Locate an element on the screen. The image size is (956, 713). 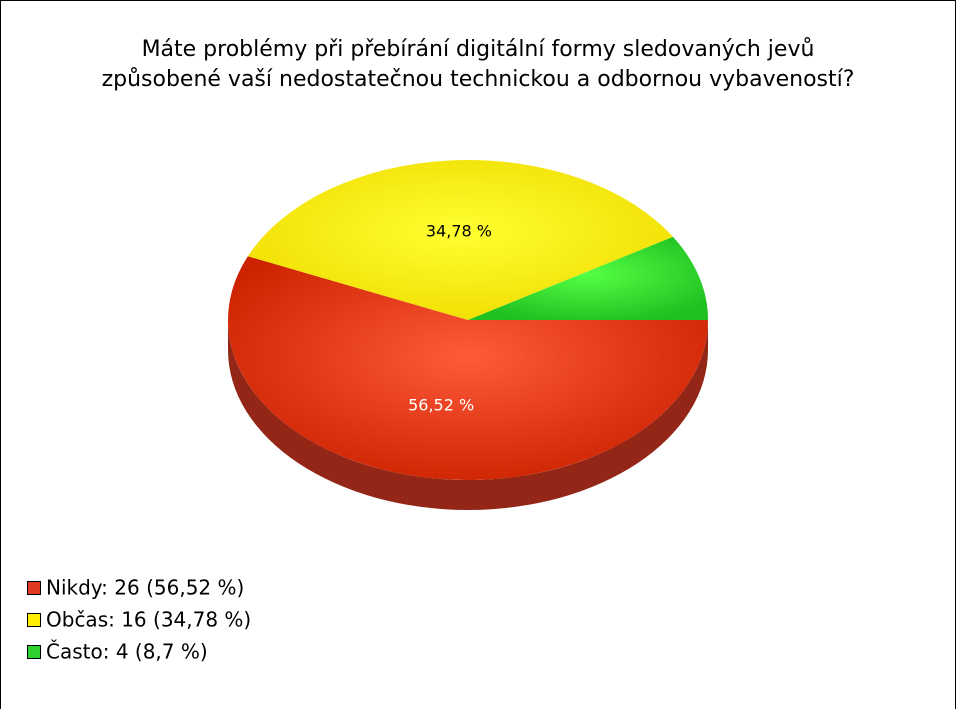
slice-side is located at coordinates (468, 415).